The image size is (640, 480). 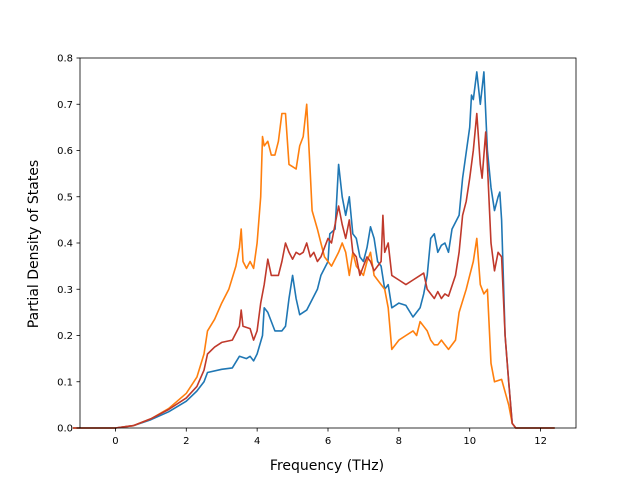 I want to click on x-axis-label: Frequency (THz), so click(x=327, y=466).